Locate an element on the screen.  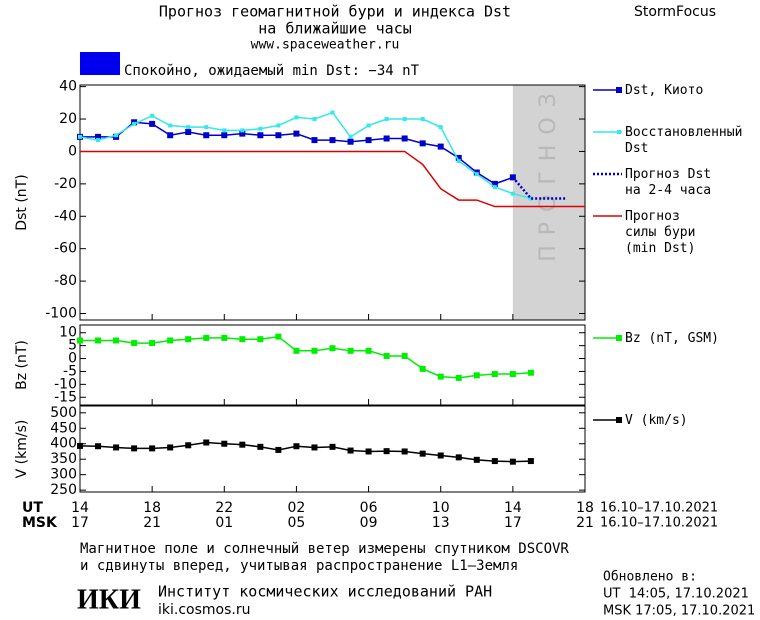
y-tick-label: 40 is located at coordinates (68, 87).